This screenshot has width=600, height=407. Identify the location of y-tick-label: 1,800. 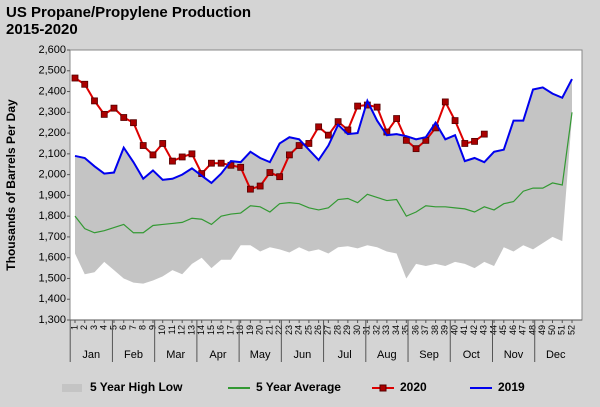
(52, 216).